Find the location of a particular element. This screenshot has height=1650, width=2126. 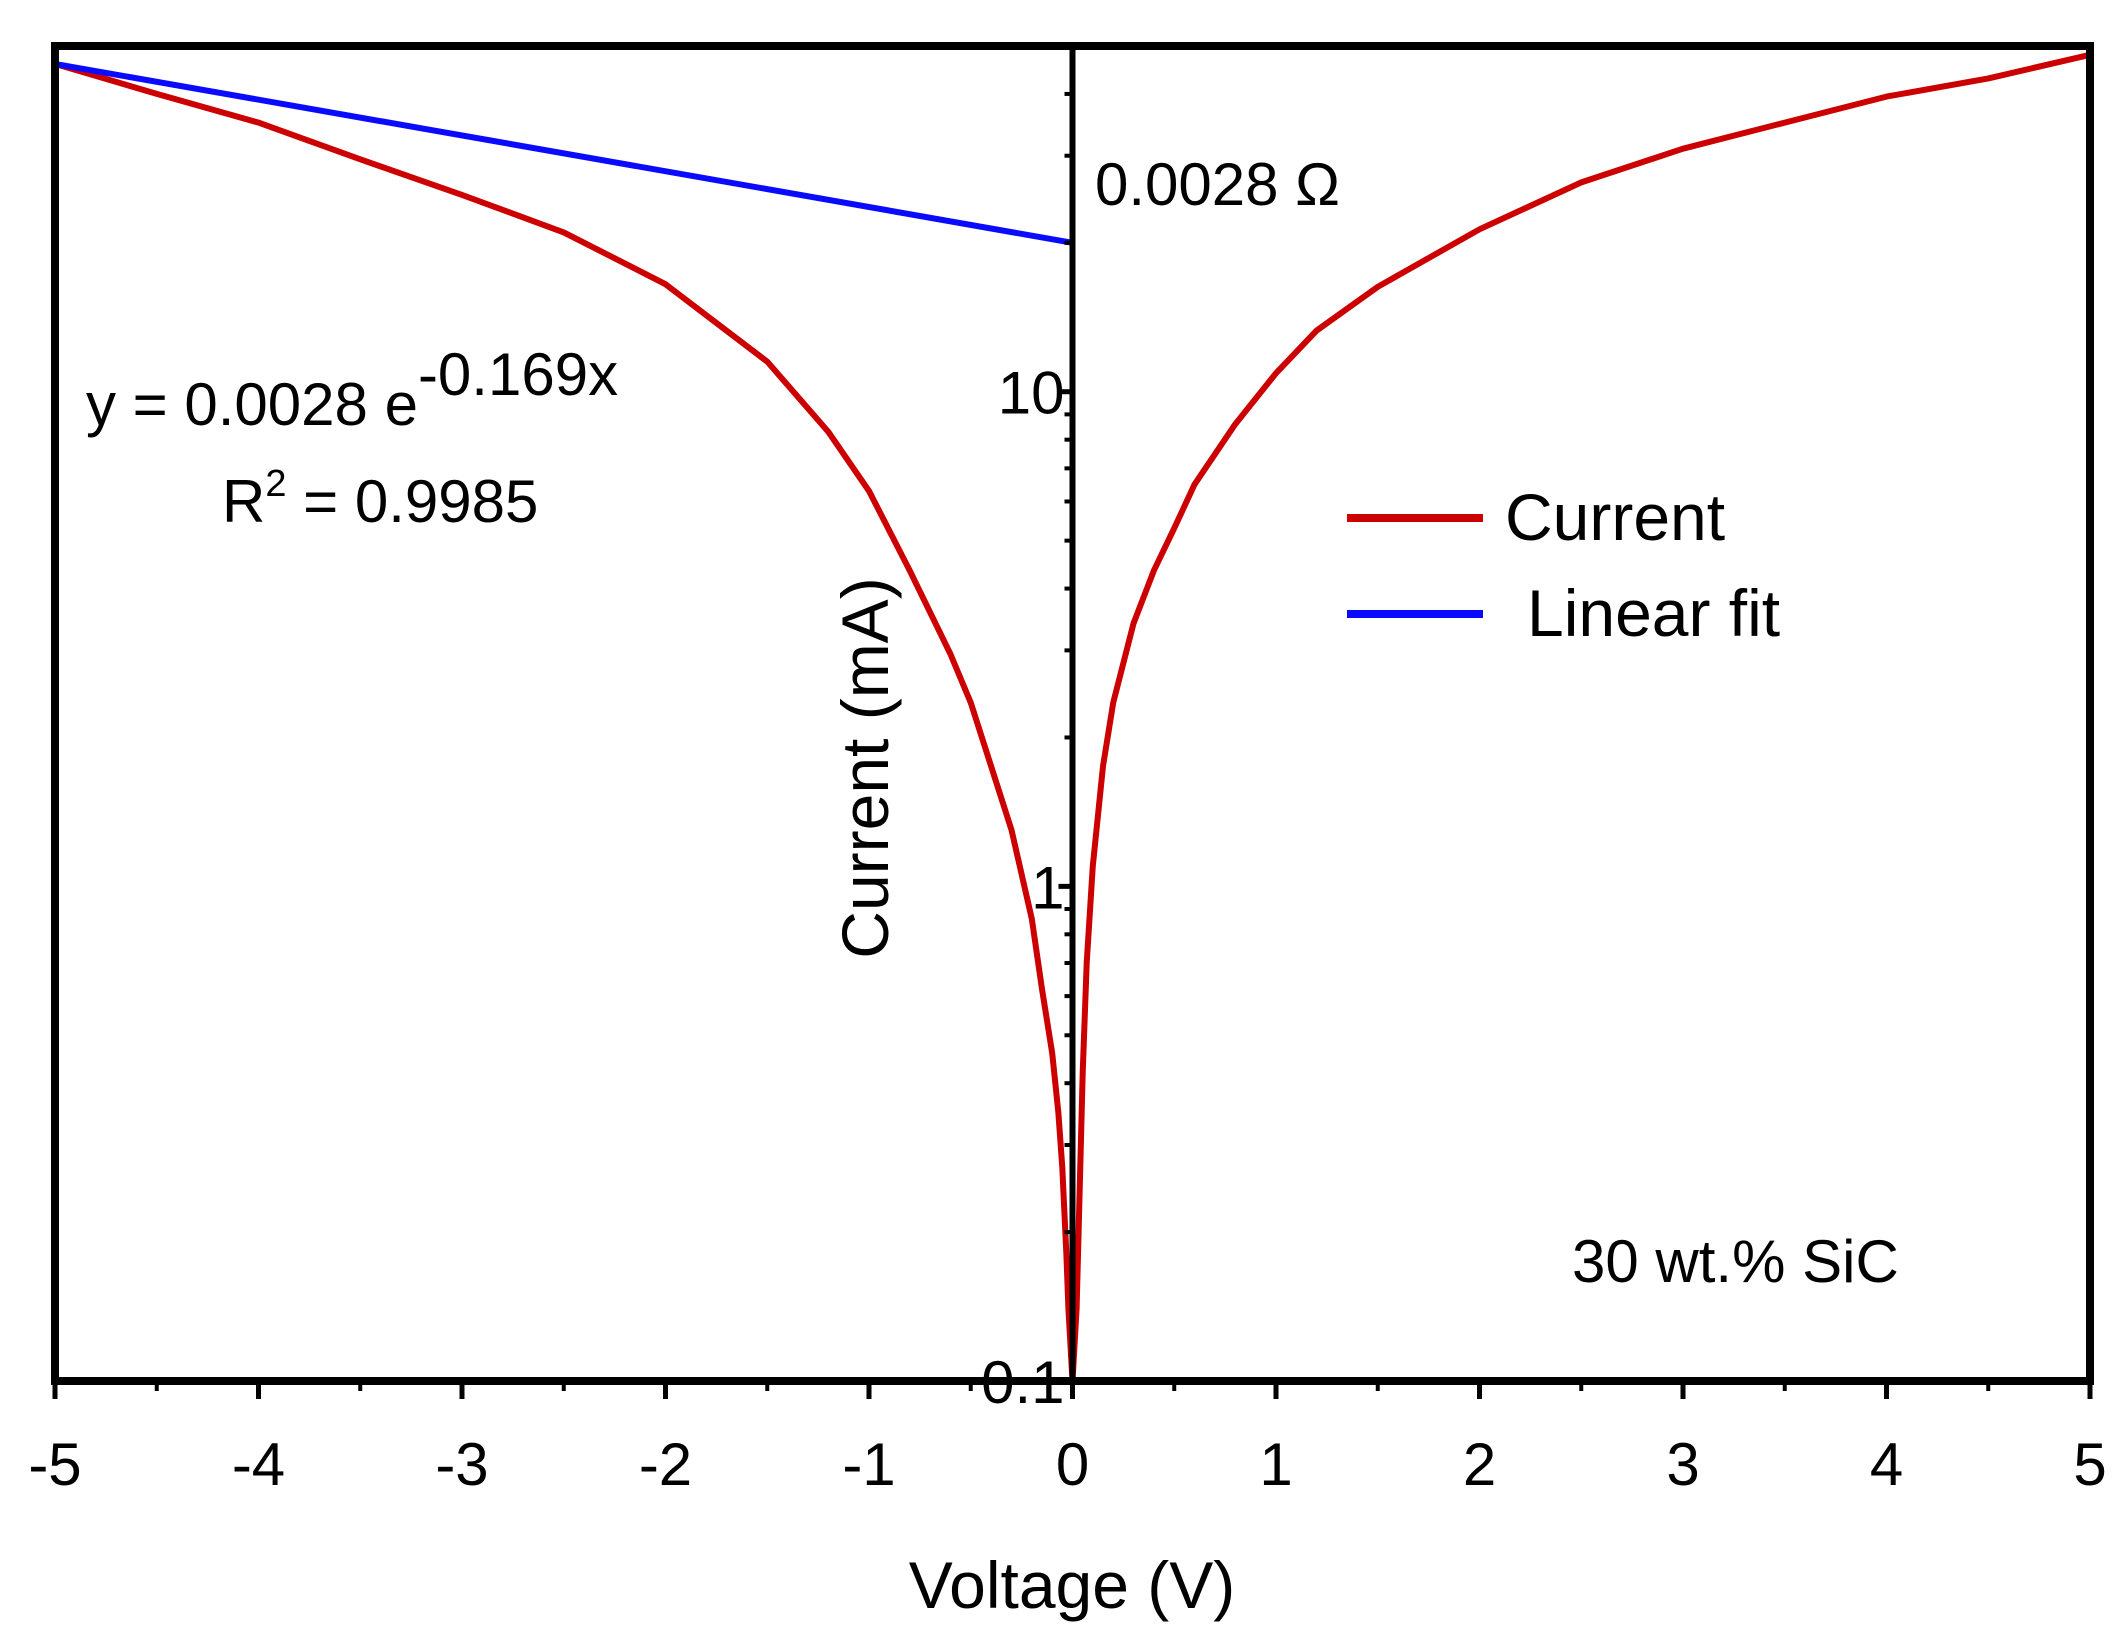

legend-label-linear-fit: Linear fit is located at coordinates (1653, 613).